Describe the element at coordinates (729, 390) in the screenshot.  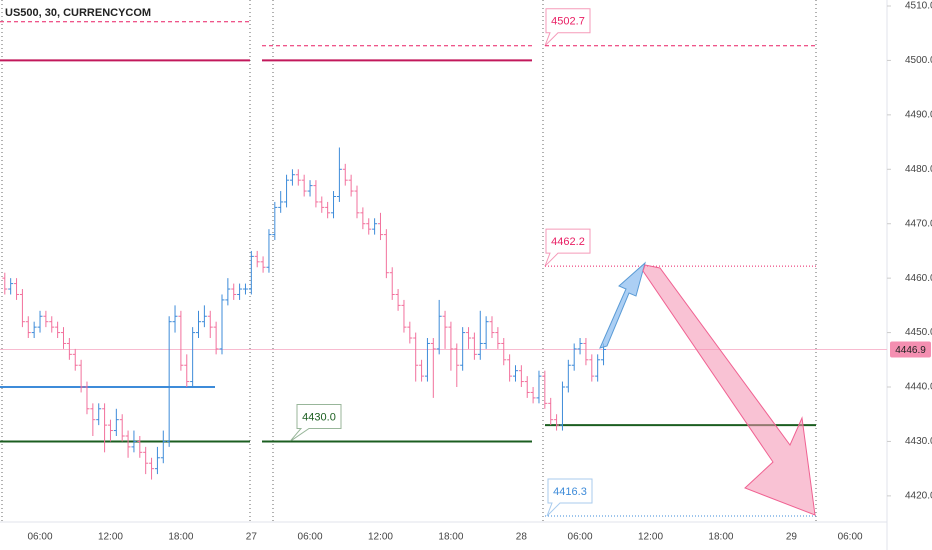
I see `forecast-arrow-down` at that location.